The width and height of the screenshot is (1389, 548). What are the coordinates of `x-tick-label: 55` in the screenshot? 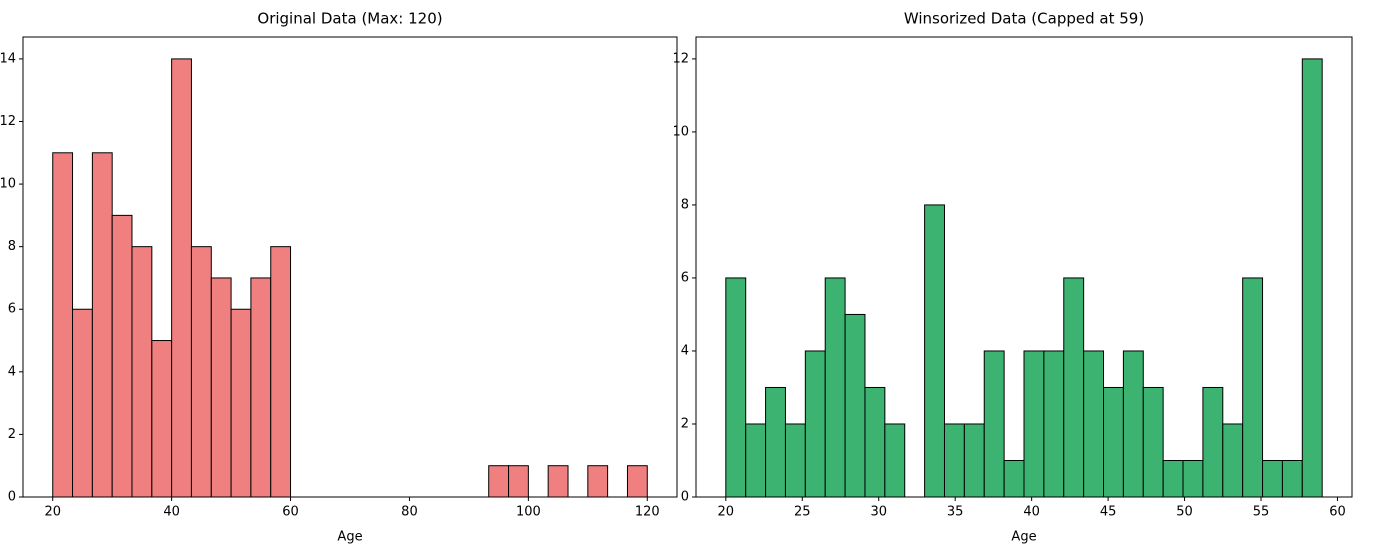 It's located at (1261, 512).